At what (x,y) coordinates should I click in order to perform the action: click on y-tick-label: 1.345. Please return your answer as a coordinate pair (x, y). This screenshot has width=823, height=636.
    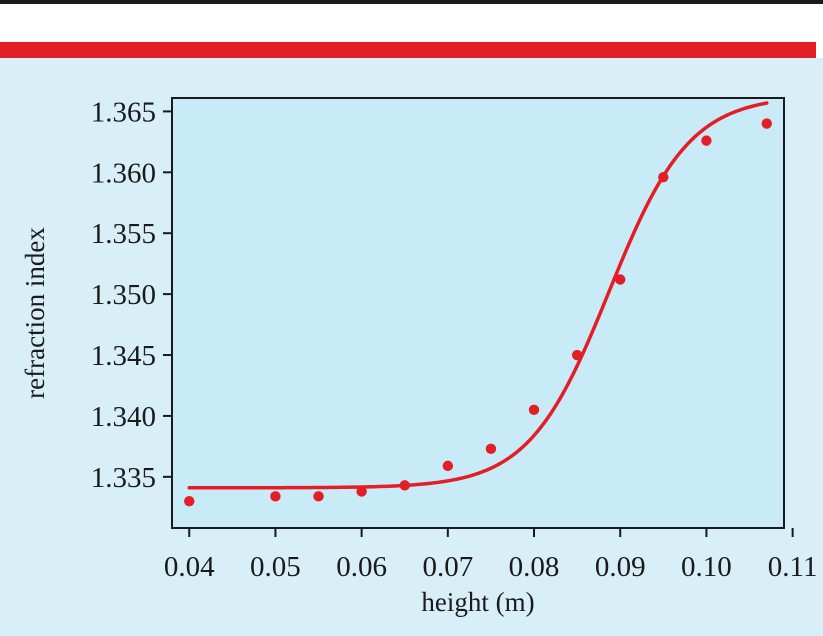
    Looking at the image, I should click on (123, 356).